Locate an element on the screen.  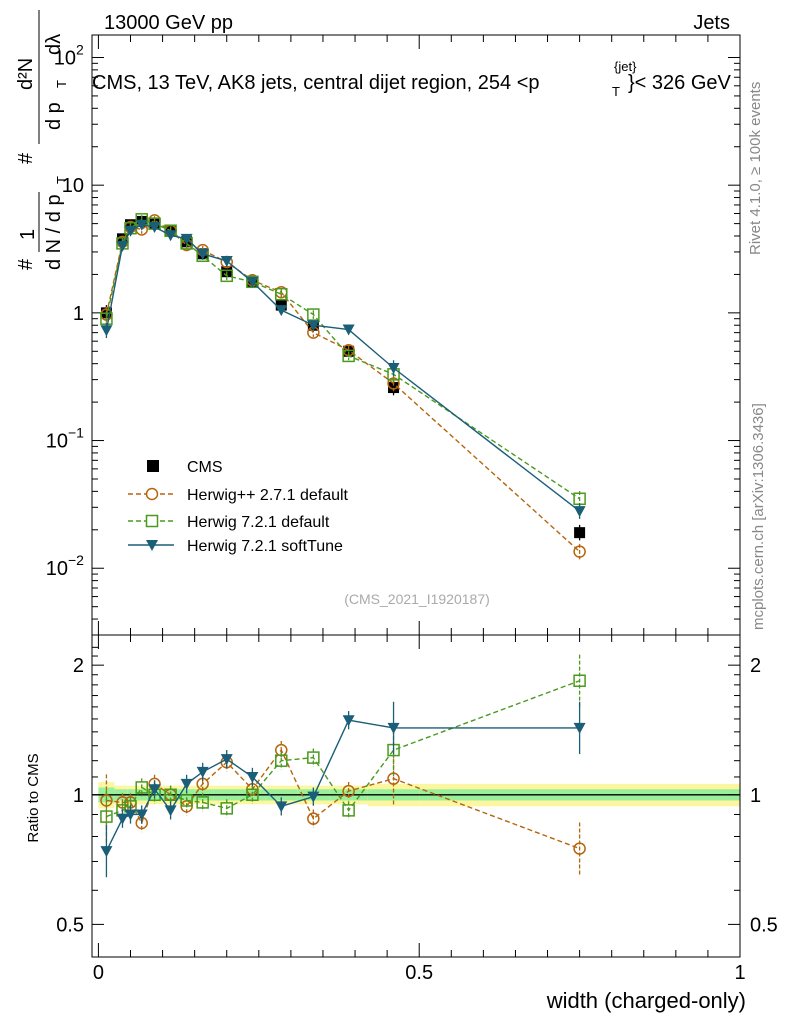
x-axis-label: width (charged-only) is located at coordinates (646, 1000).